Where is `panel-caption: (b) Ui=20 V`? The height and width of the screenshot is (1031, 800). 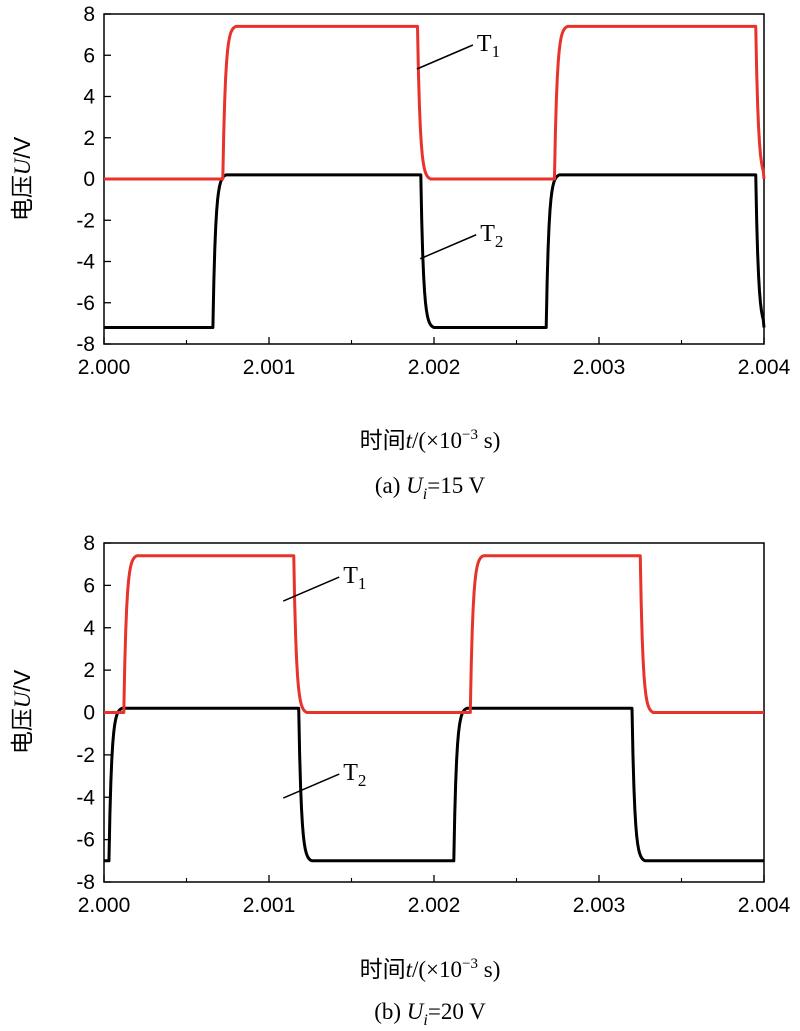
panel-caption: (b) Ui=20 V is located at coordinates (430, 1014).